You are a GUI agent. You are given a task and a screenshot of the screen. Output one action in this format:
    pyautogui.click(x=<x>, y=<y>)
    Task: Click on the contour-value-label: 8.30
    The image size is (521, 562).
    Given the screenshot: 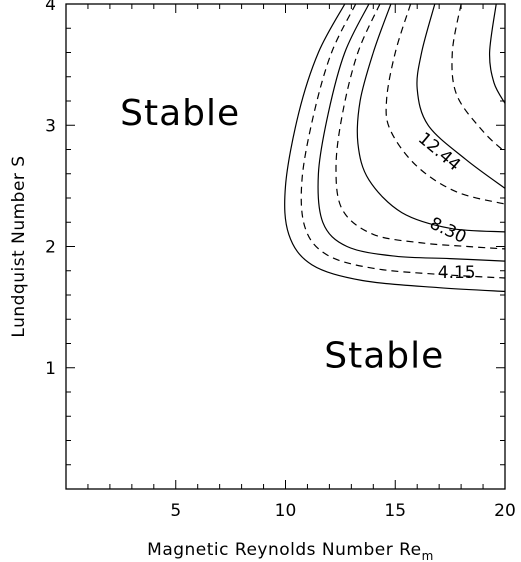 What is the action you would take?
    pyautogui.click(x=448, y=231)
    